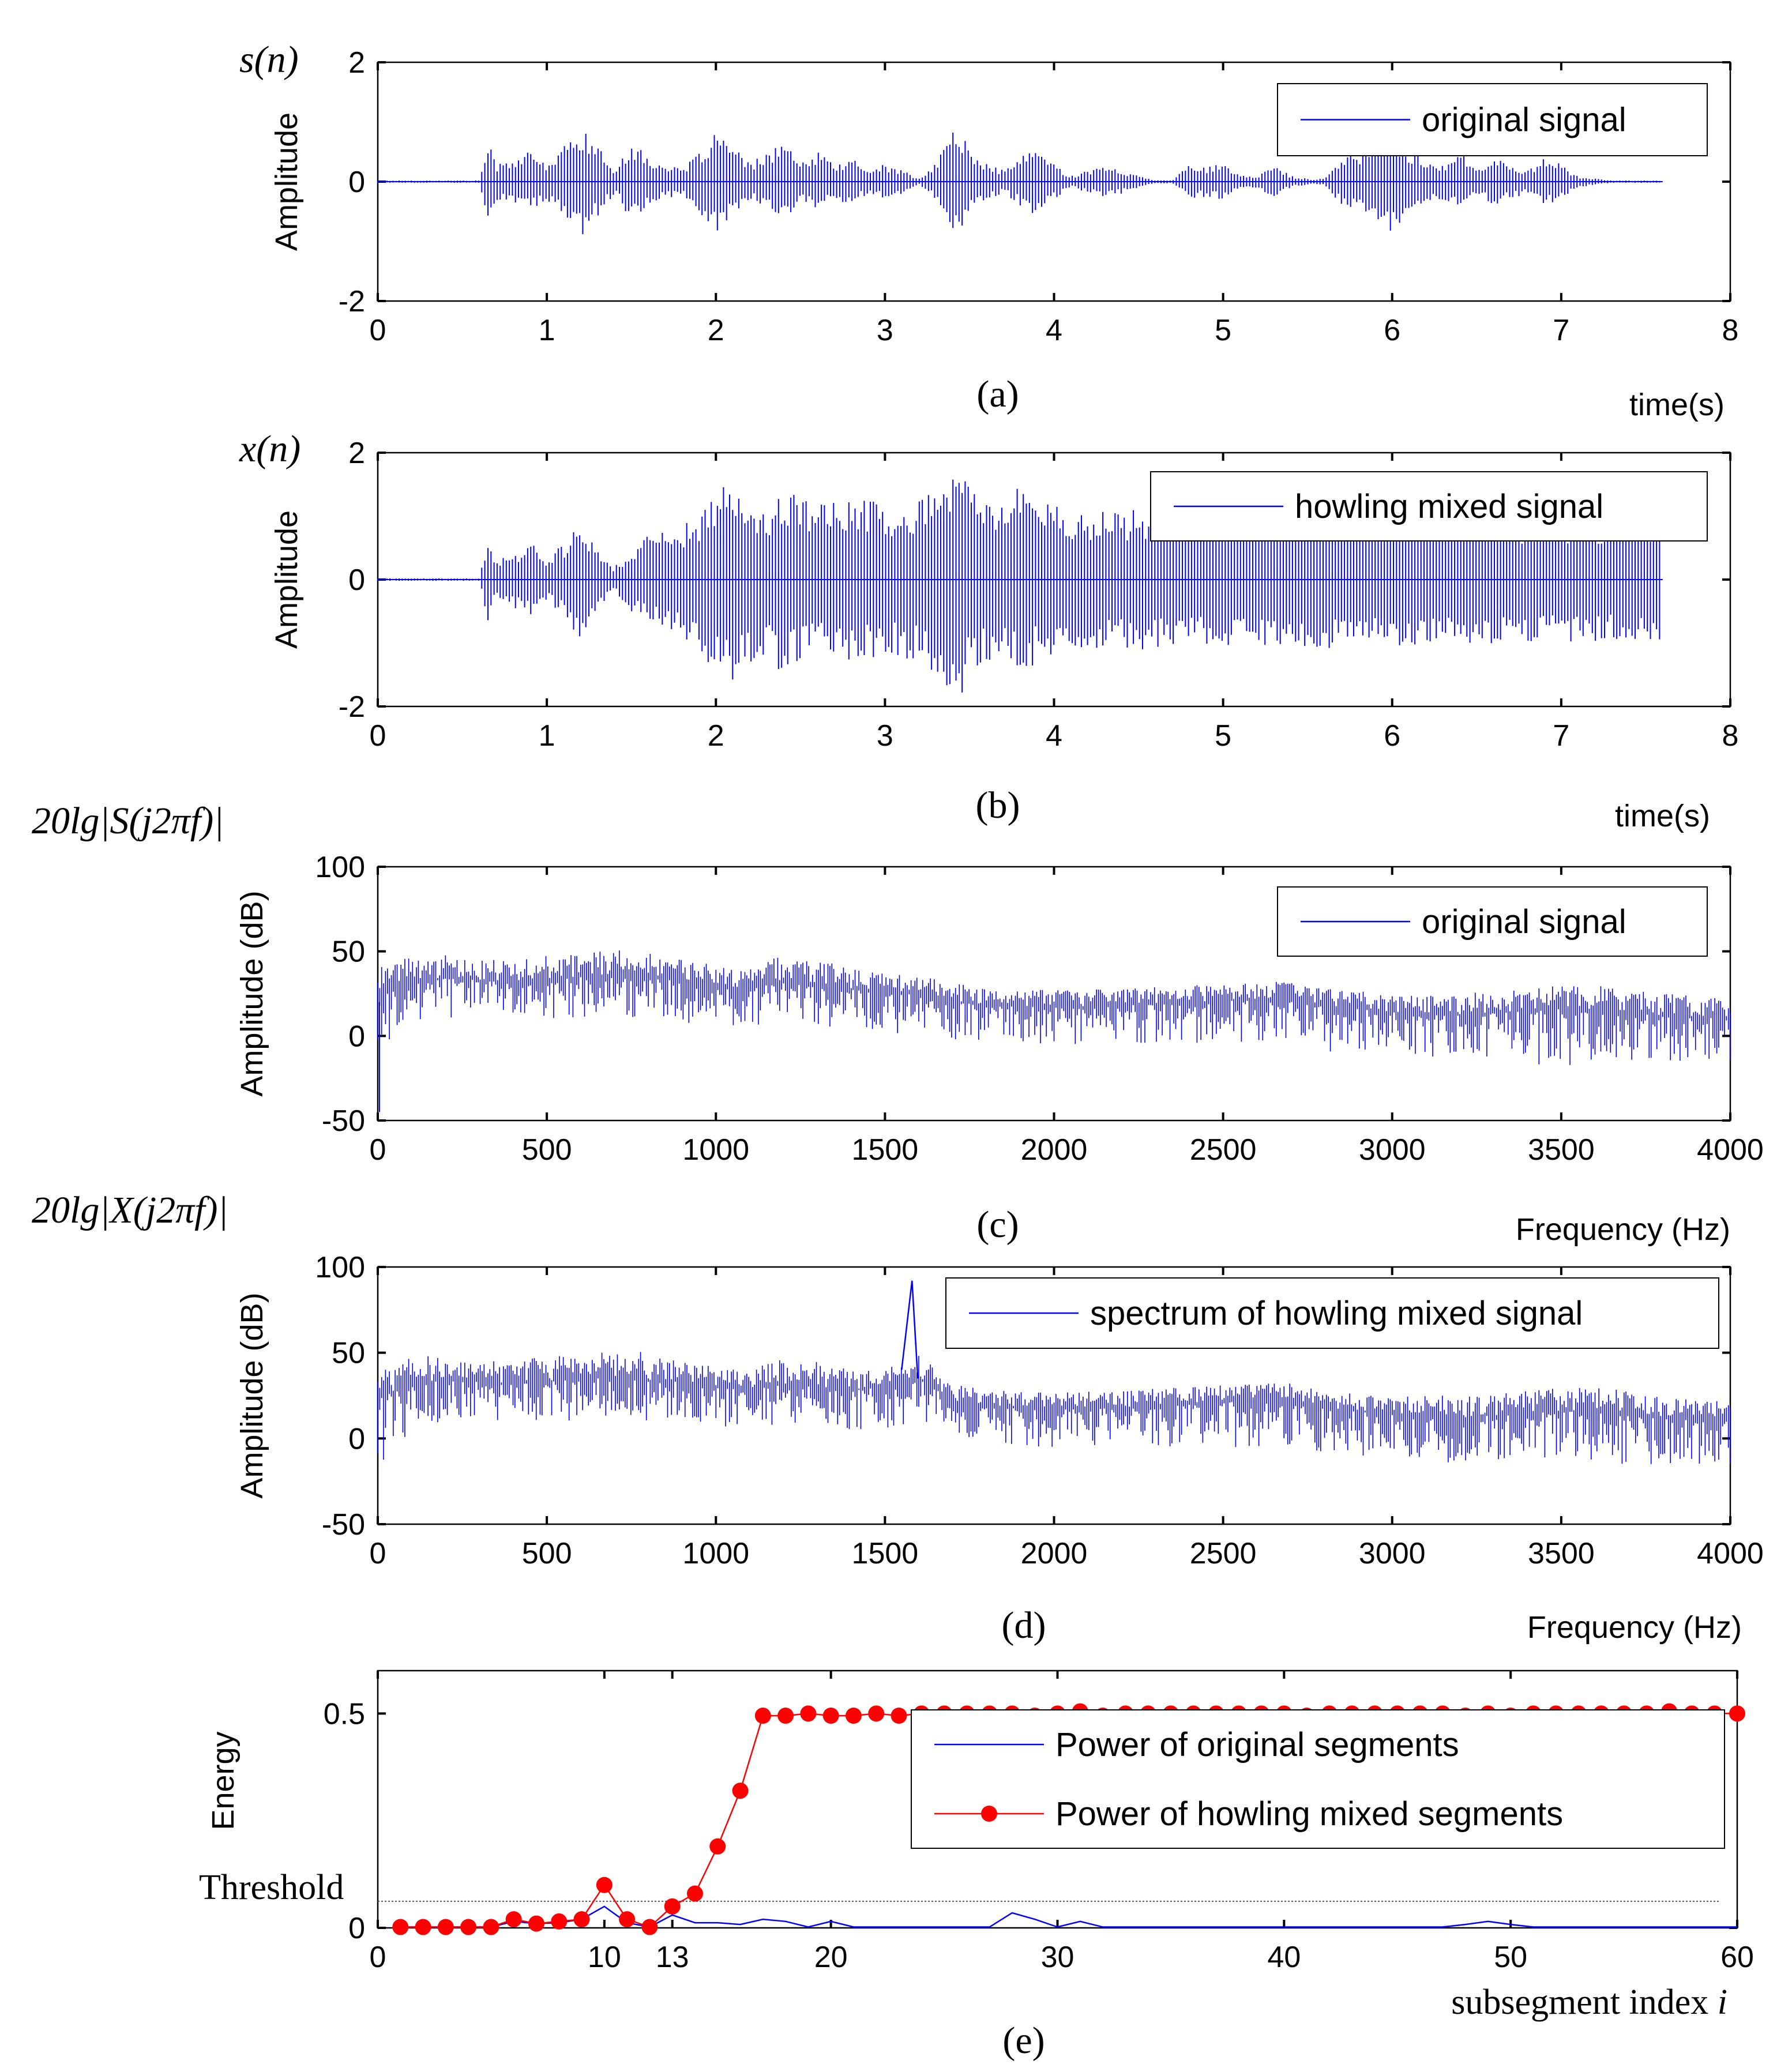  What do you see at coordinates (1449, 506) in the screenshot?
I see `legend-label: howling mixed signal` at bounding box center [1449, 506].